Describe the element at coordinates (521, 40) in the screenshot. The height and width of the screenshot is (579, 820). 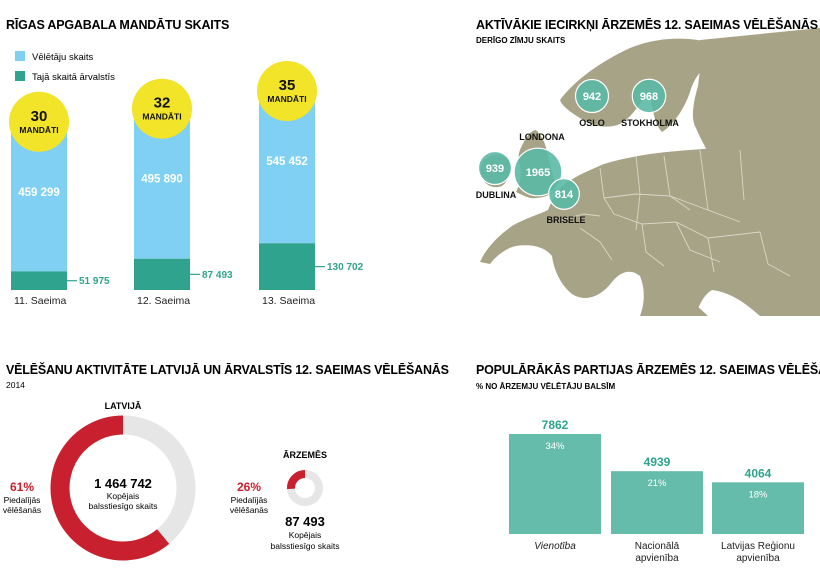
I see `panel2-subtitle: DERĪGO ZĪMJU SKAITS` at that location.